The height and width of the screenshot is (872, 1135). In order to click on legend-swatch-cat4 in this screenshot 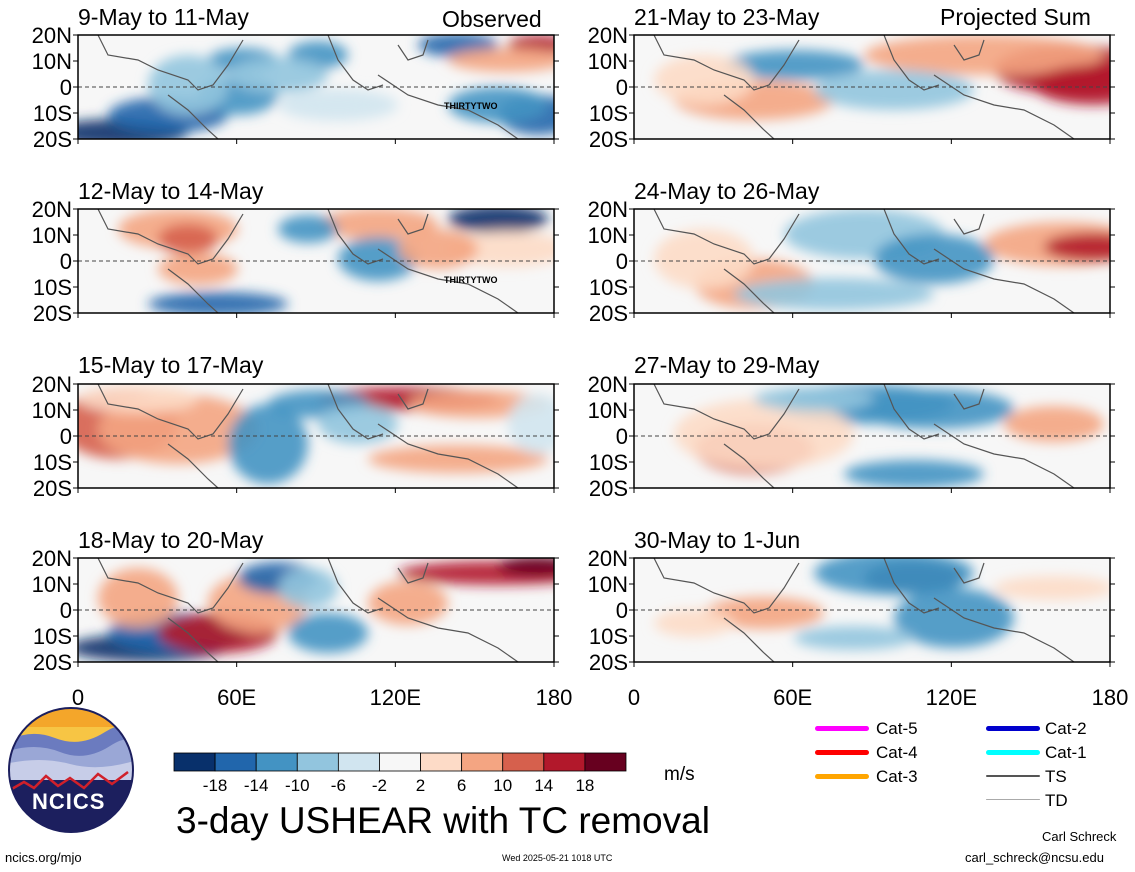, I will do `click(842, 752)`.